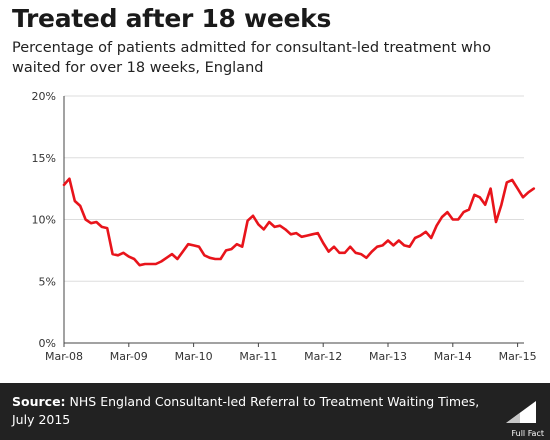 Image resolution: width=550 pixels, height=440 pixels. I want to click on full-fact-logo-icon, so click(521, 412).